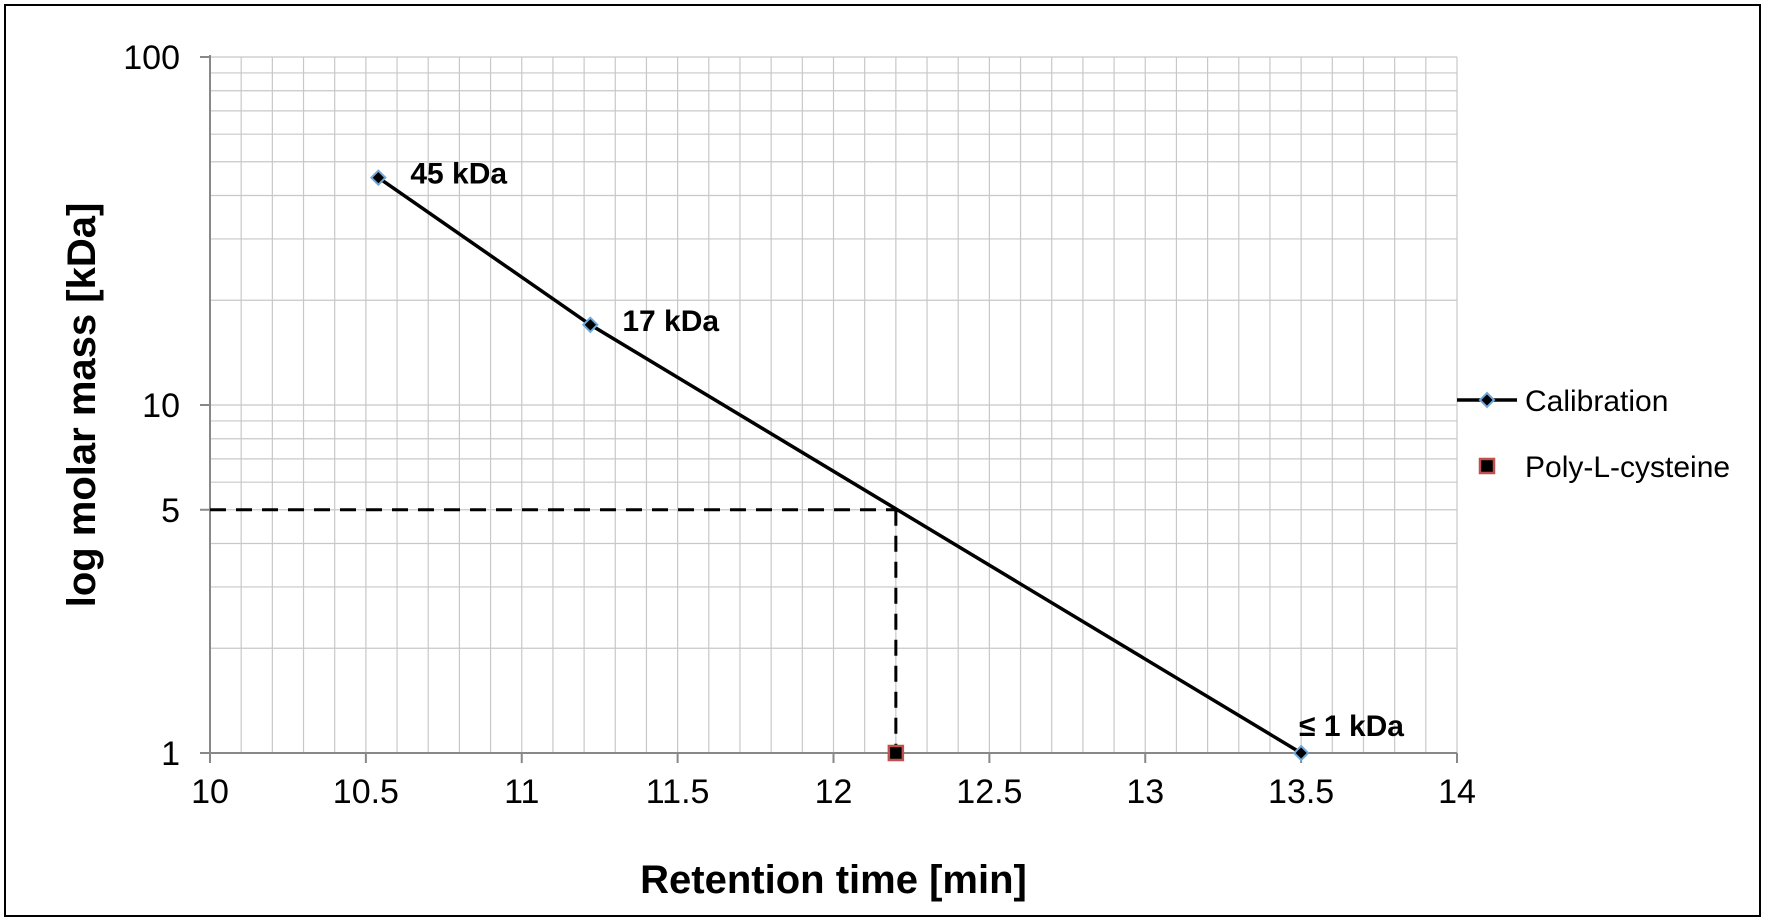  What do you see at coordinates (210, 792) in the screenshot?
I see `x-tick-label: 10` at bounding box center [210, 792].